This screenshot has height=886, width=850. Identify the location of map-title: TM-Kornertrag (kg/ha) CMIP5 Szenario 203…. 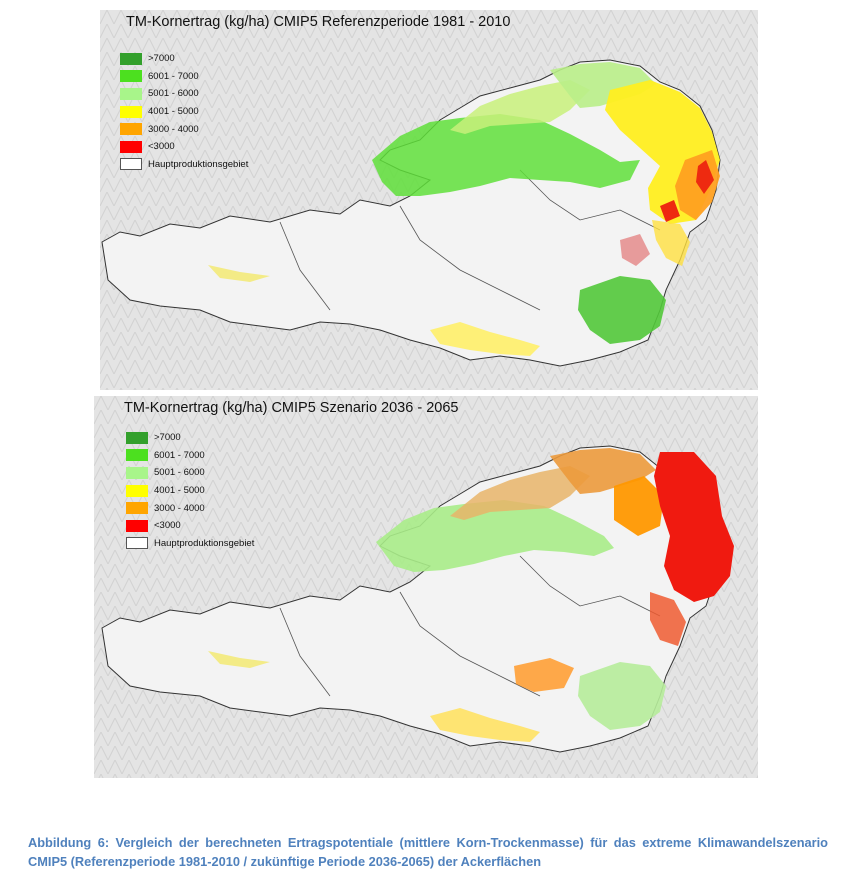
(291, 408).